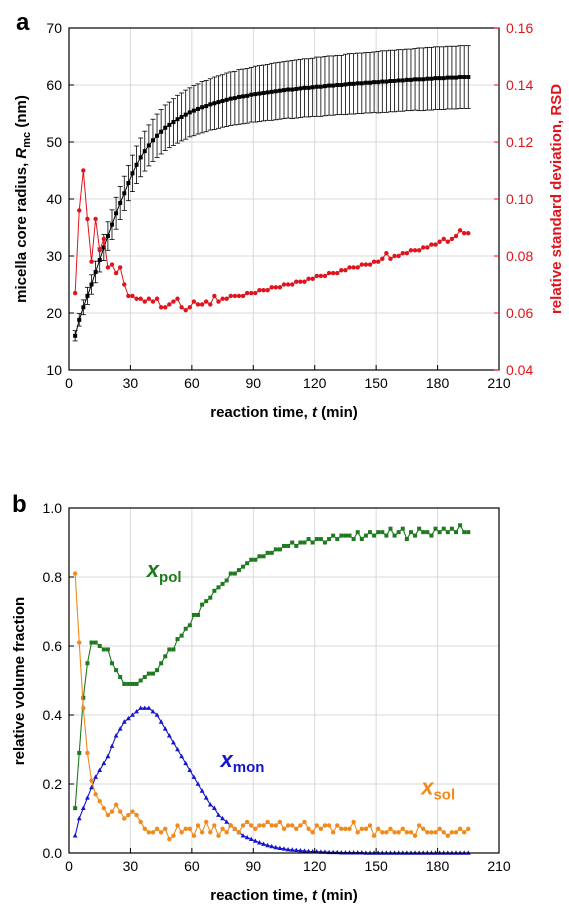 This screenshot has height=911, width=569. What do you see at coordinates (315, 383) in the screenshot?
I see `panel-a-x-tick-label: 120` at bounding box center [315, 383].